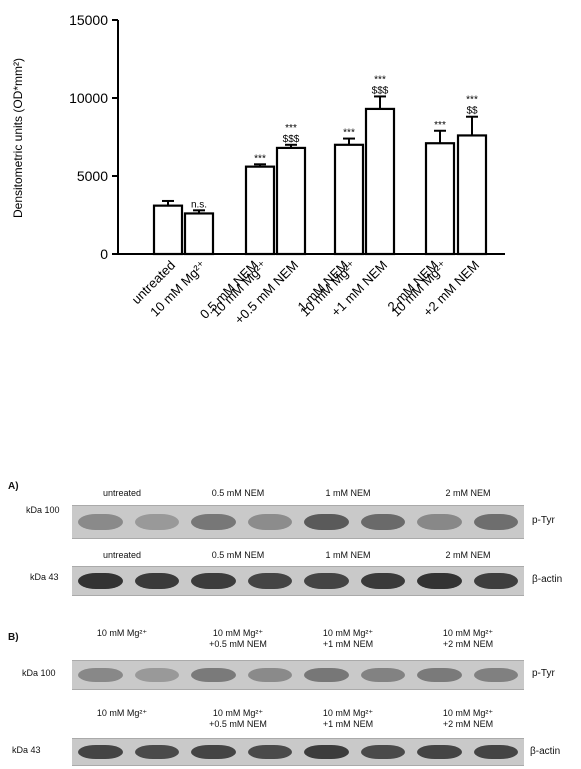  Describe the element at coordinates (472, 111) in the screenshot. I see `significance-label: $$` at that location.